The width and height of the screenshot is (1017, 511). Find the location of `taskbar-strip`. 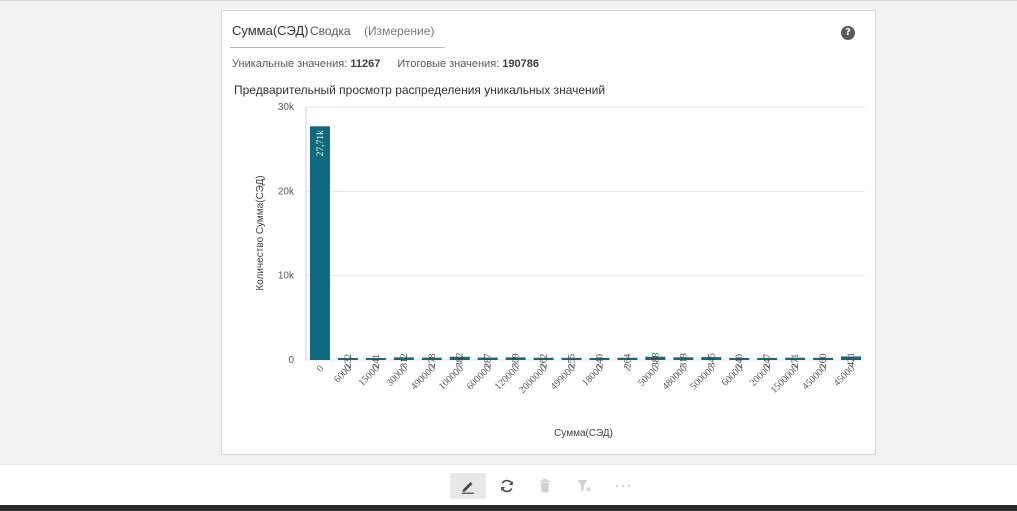

taskbar-strip is located at coordinates (508, 508).